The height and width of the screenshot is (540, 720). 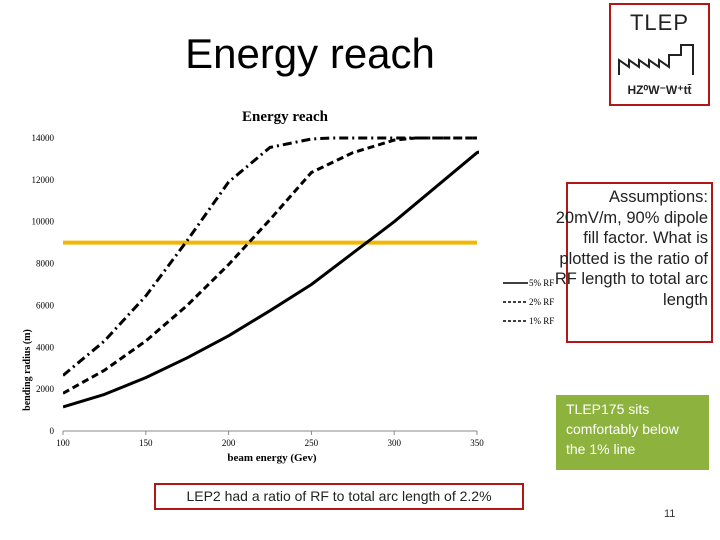 I want to click on y-tick-label: 4000, so click(x=45, y=347).